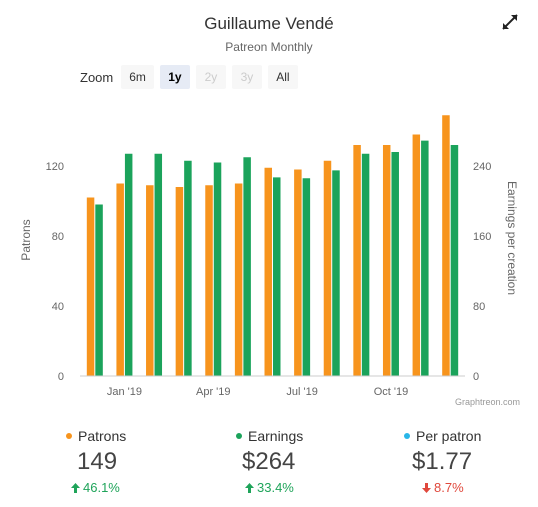  Describe the element at coordinates (269, 461) in the screenshot. I see `stat-earnings-value: $264` at that location.